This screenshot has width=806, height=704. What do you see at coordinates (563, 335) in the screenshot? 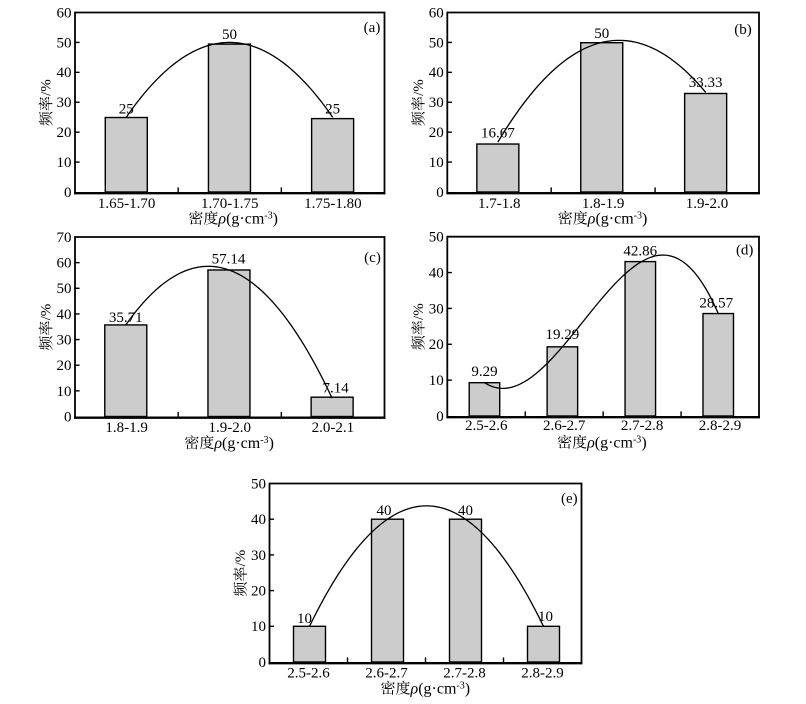
I see `svg-text: 19.29` at bounding box center [563, 335].